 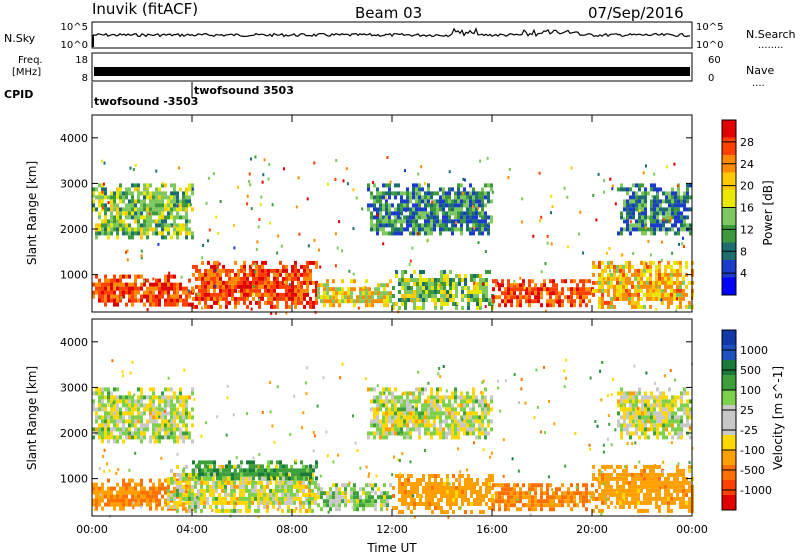 What do you see at coordinates (768, 212) in the screenshot?
I see `power-colorbar-label: Power [dB]` at bounding box center [768, 212].